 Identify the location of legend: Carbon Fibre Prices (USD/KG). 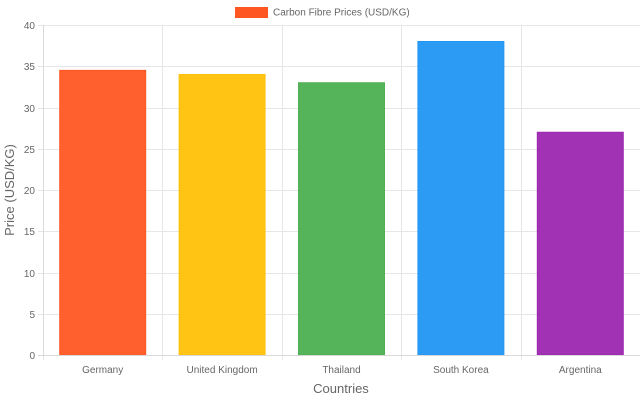
(322, 13).